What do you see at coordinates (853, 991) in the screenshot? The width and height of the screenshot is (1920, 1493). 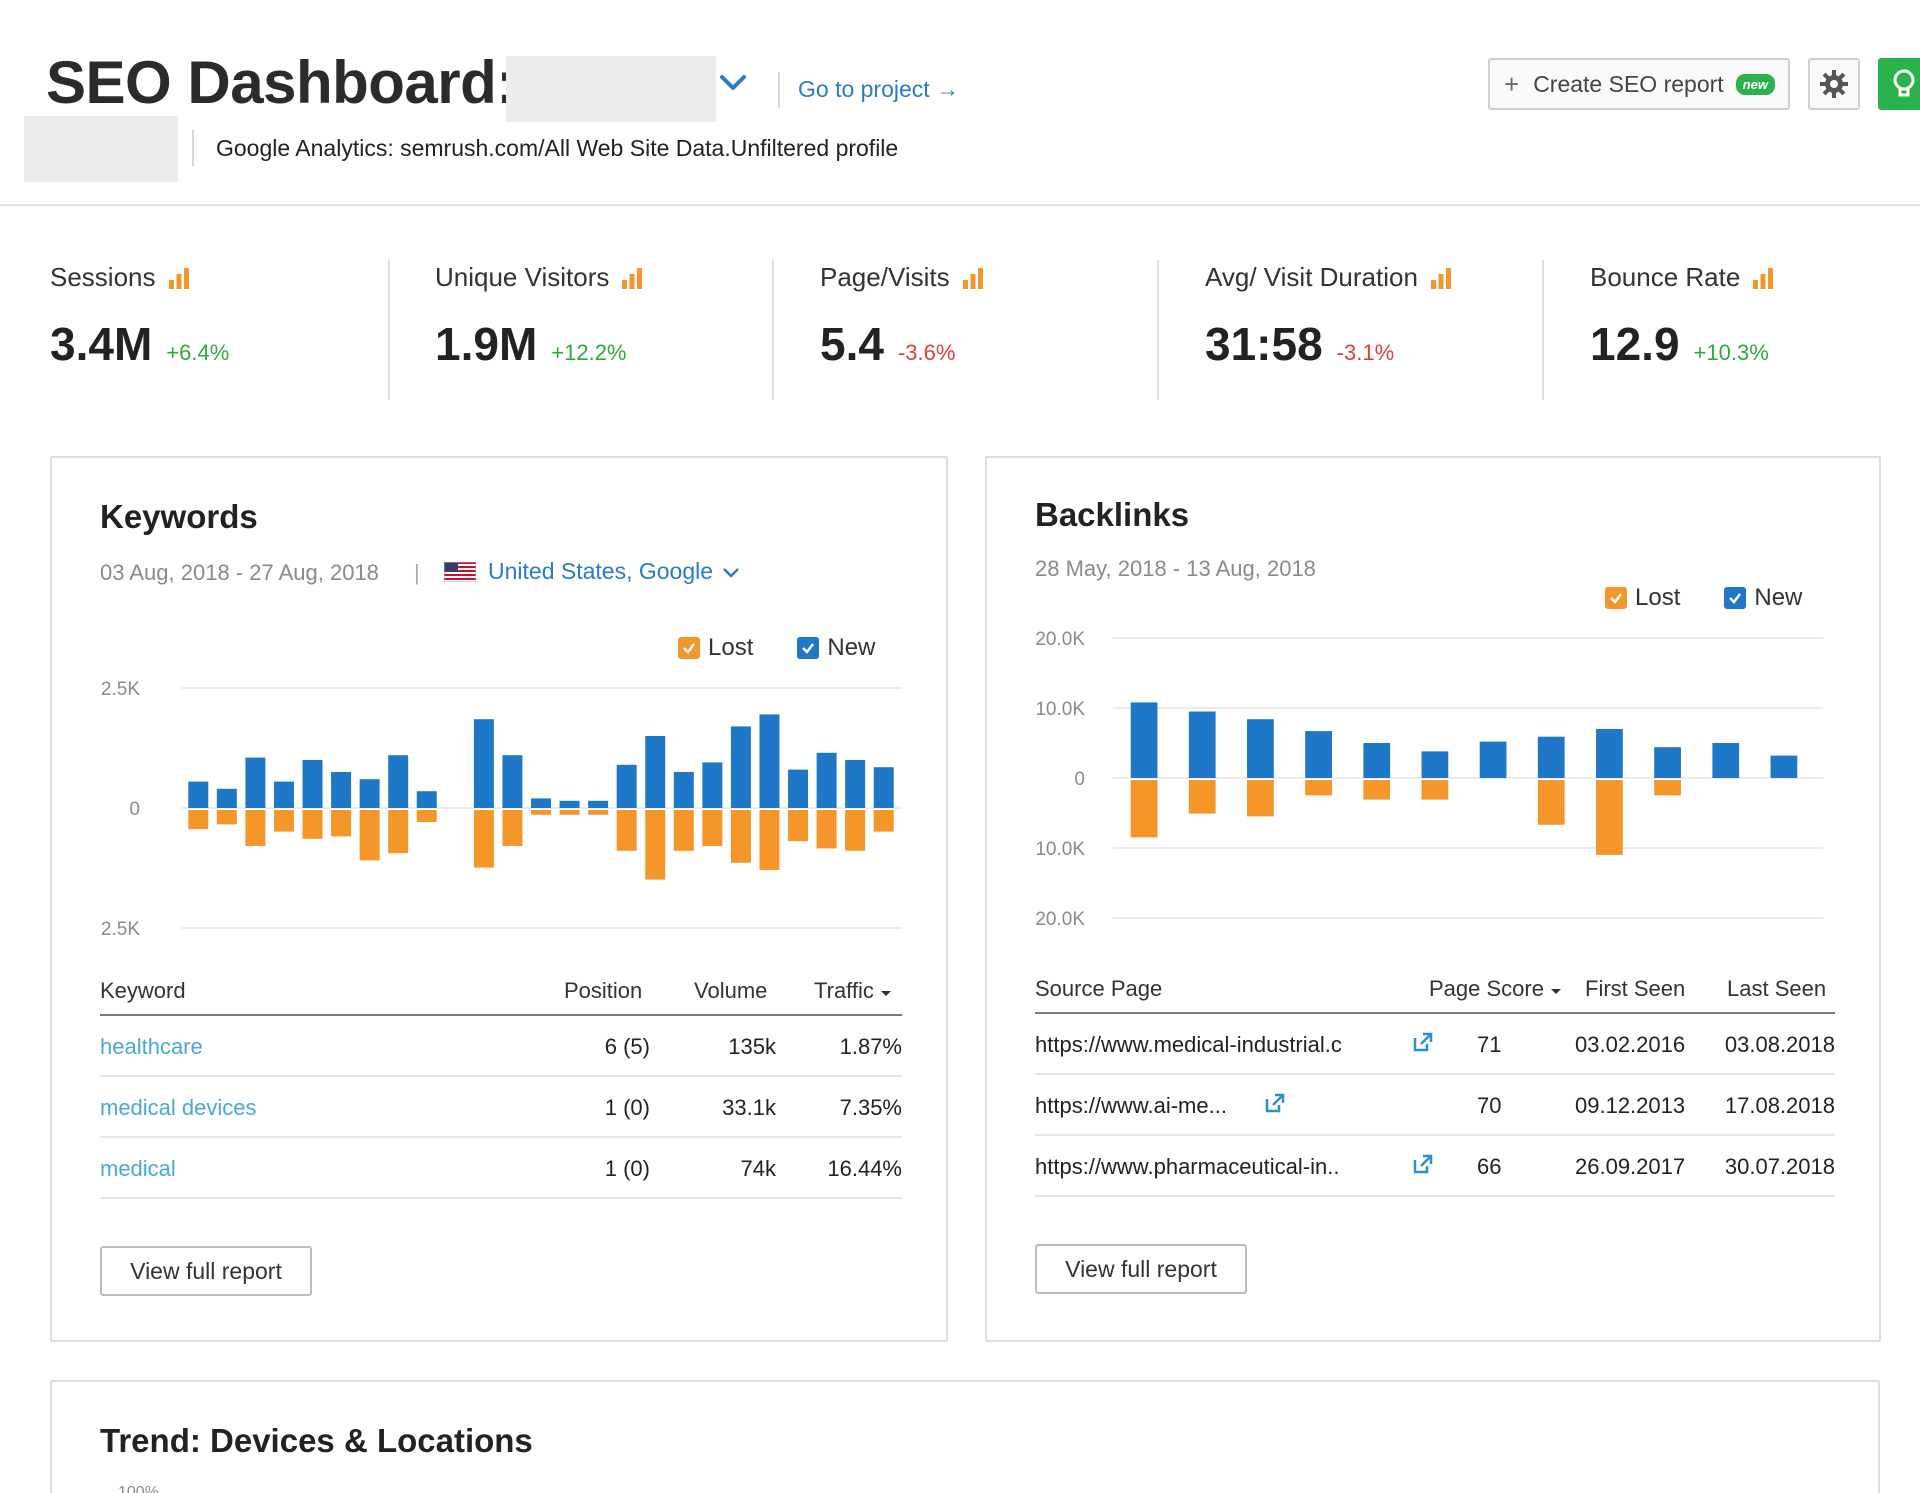 I see `column-header-traffic: Traffic` at bounding box center [853, 991].